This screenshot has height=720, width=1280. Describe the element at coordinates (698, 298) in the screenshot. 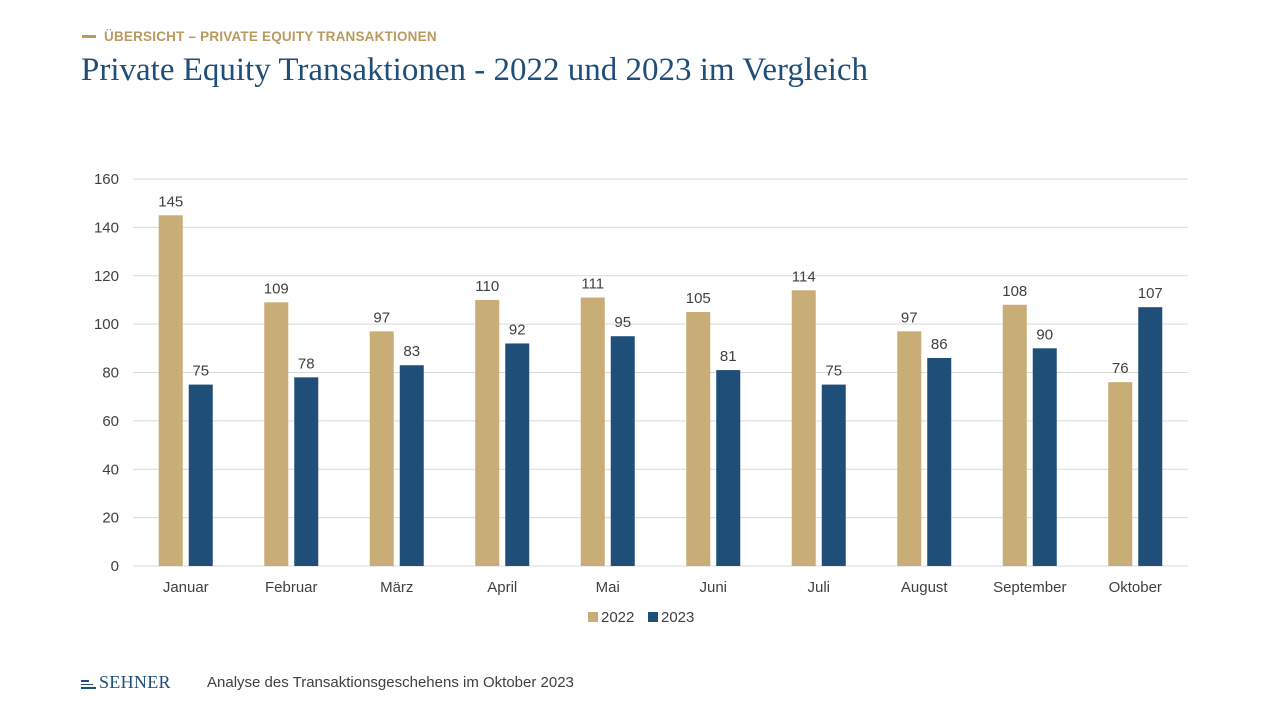

I see `data-label: 105` at that location.